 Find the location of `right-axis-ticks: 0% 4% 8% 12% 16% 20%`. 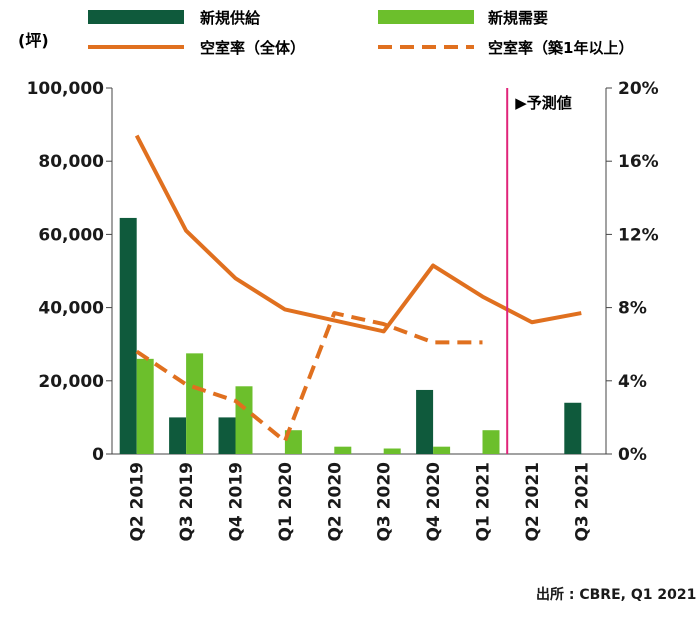

right-axis-ticks: 0% 4% 8% 12% 16% 20% is located at coordinates (632, 272).